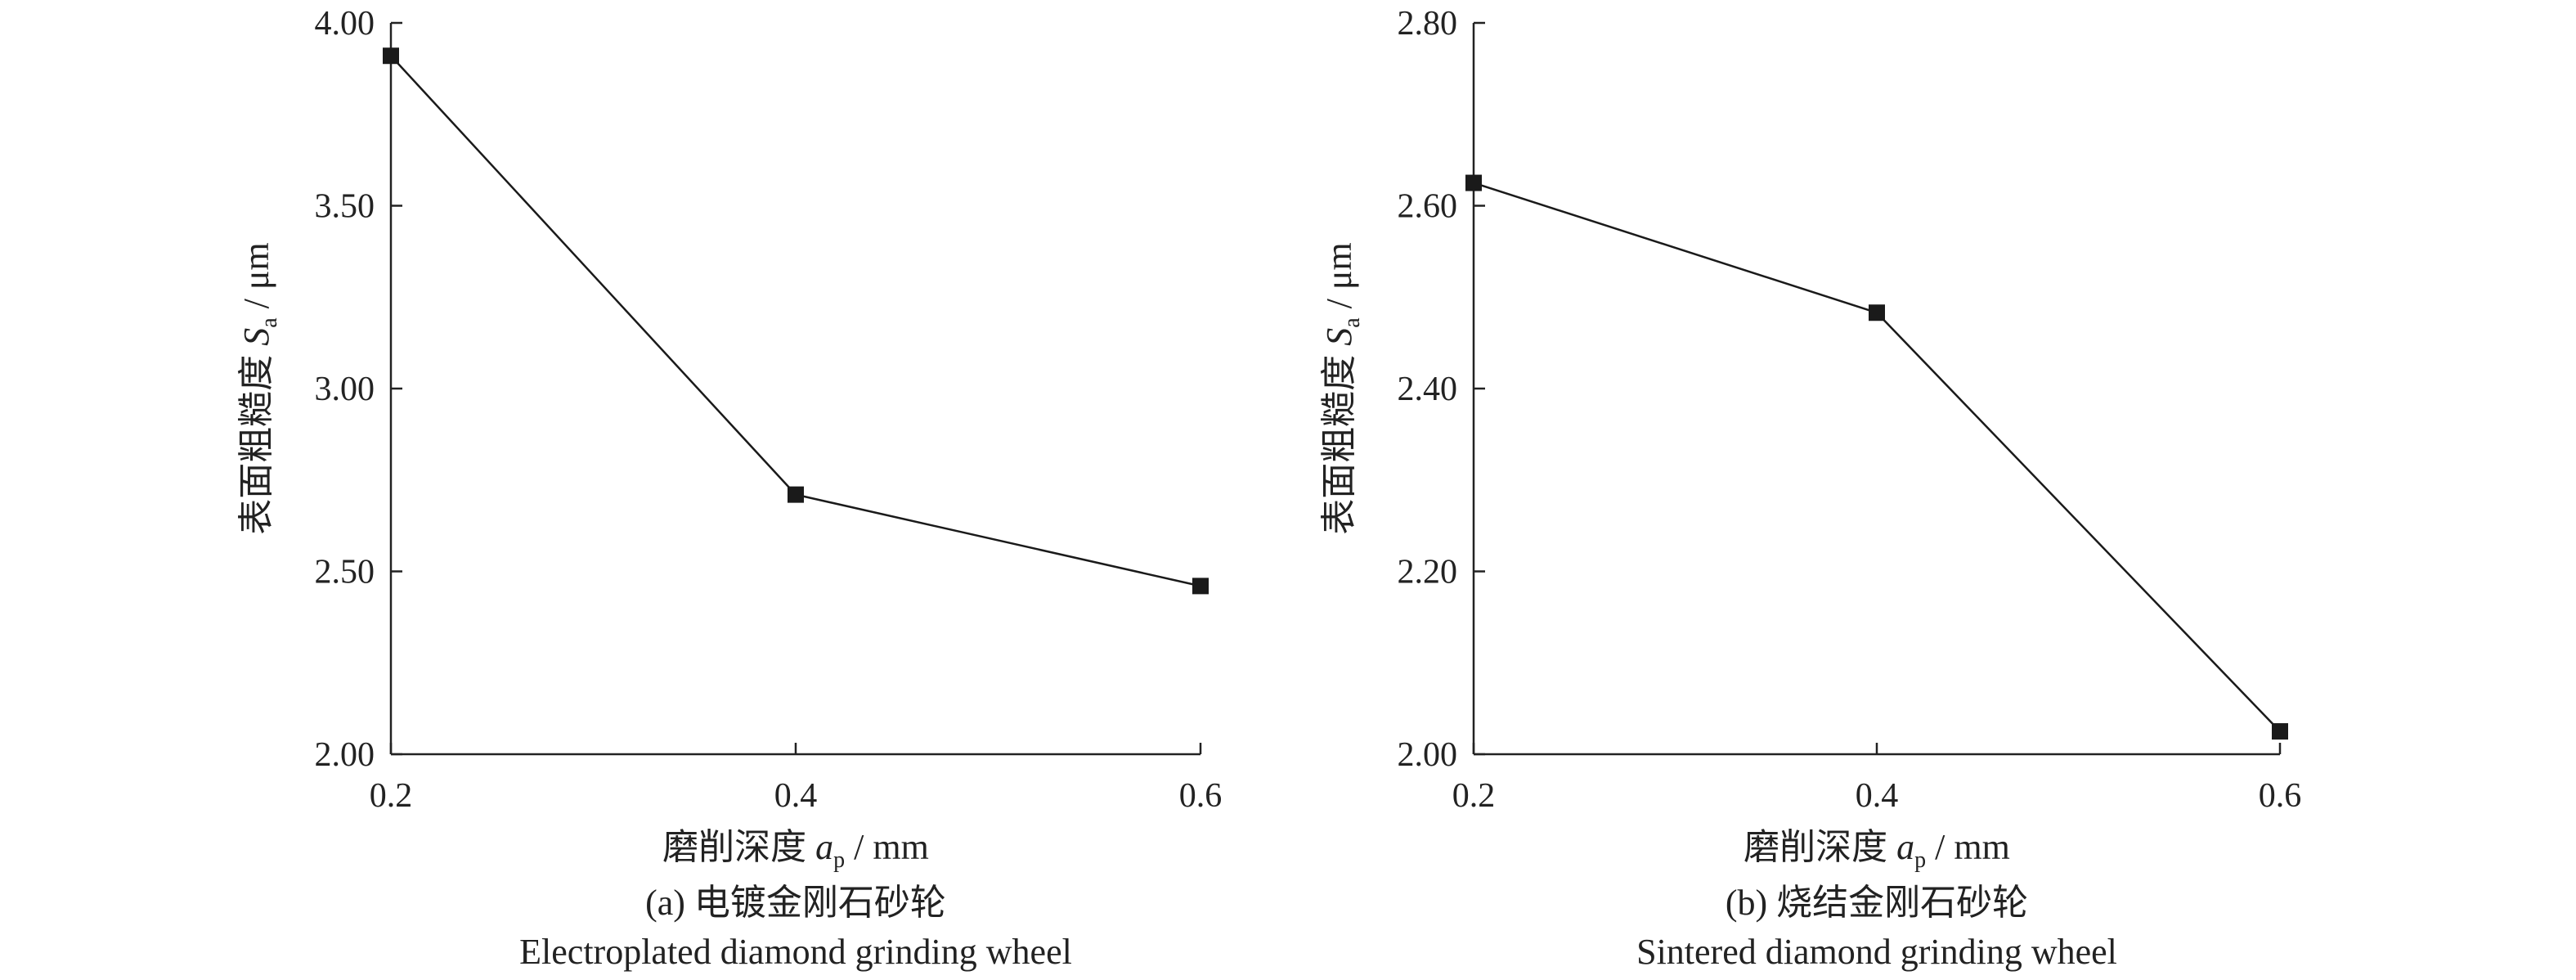 This screenshot has width=2576, height=980. Describe the element at coordinates (795, 952) in the screenshot. I see `caption-english: Electroplated diamond grinding wheel` at that location.